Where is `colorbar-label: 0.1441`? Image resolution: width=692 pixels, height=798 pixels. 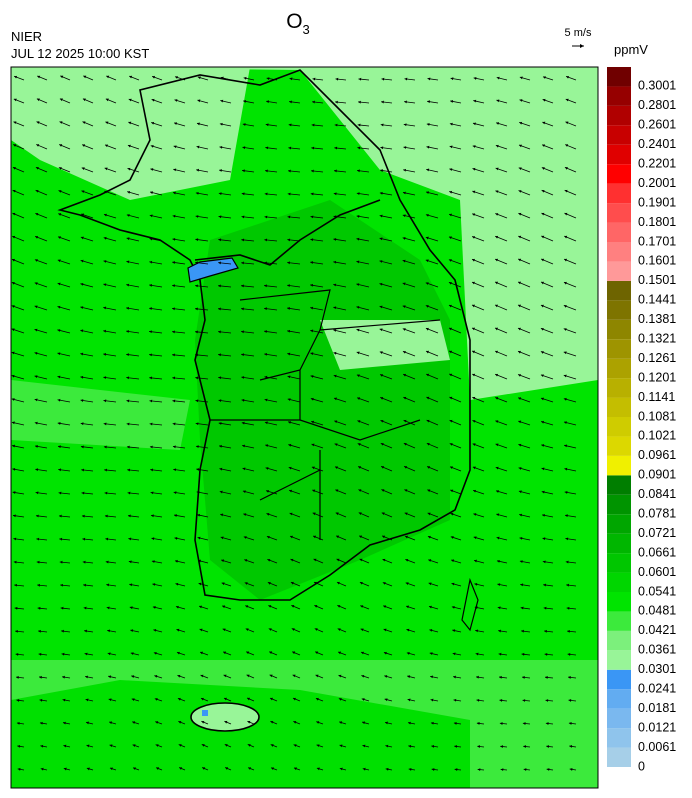 colorbar-label: 0.1441 is located at coordinates (657, 300).